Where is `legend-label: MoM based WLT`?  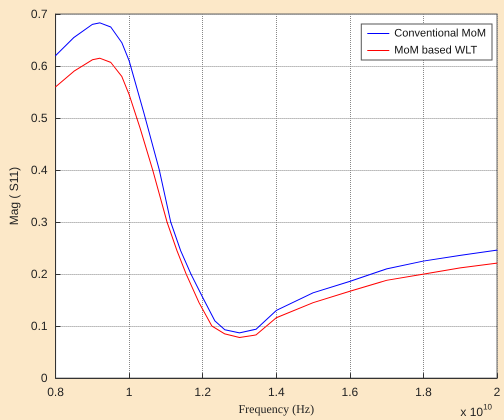 legend-label: MoM based WLT is located at coordinates (436, 50).